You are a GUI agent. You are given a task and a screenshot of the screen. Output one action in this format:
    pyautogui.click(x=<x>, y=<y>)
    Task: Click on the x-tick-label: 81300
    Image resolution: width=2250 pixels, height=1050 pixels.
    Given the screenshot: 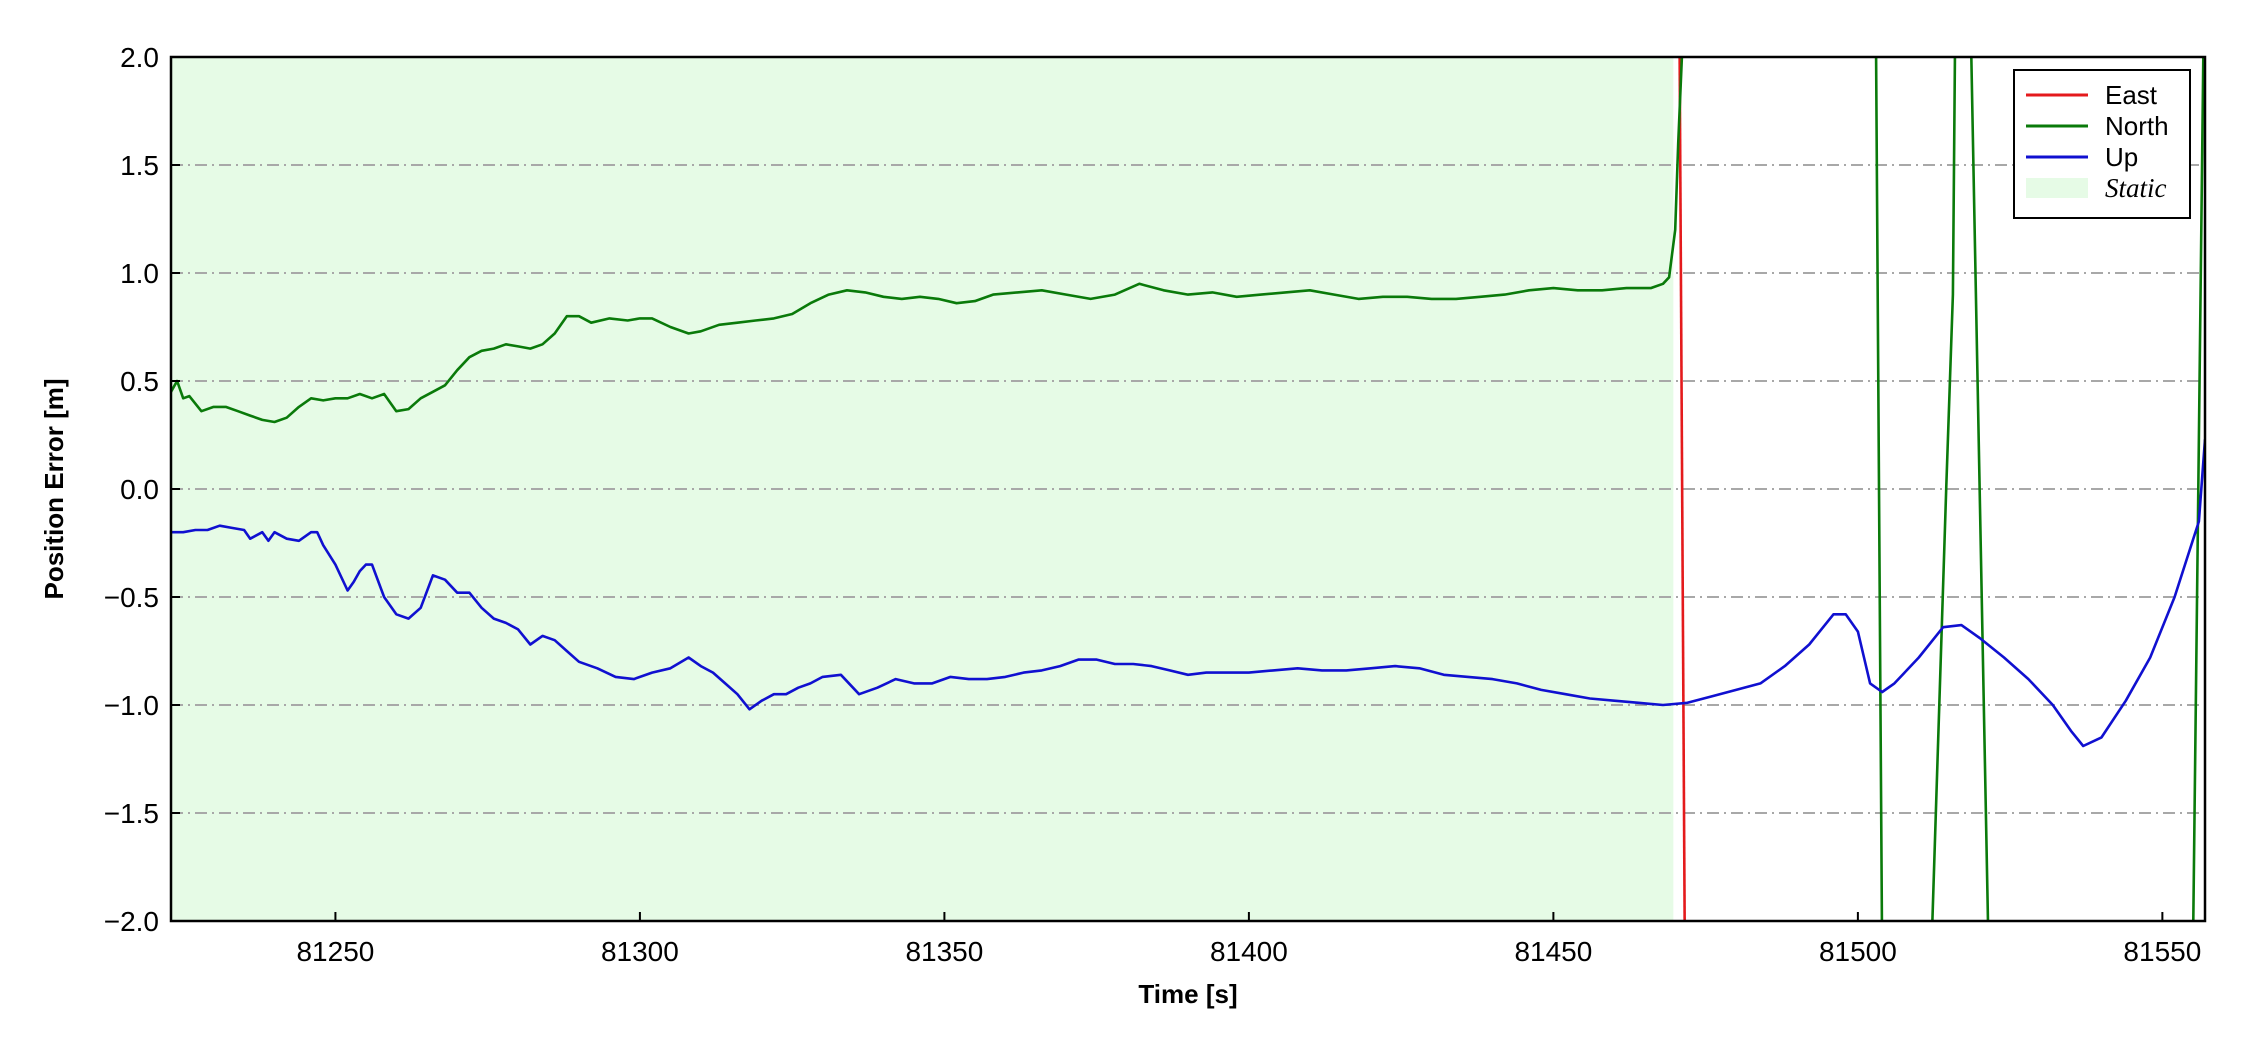 What is the action you would take?
    pyautogui.click(x=640, y=951)
    